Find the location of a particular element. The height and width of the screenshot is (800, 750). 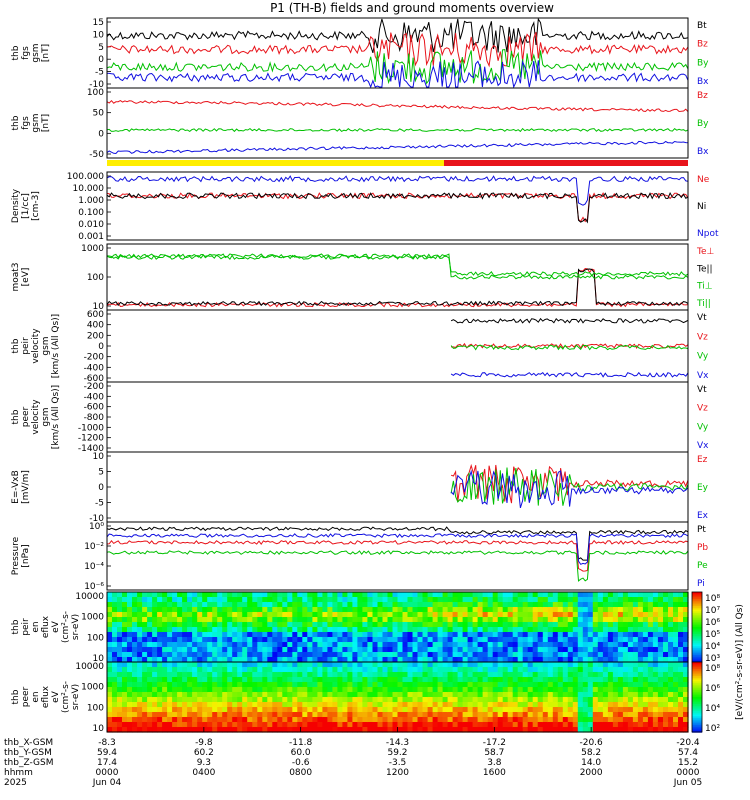

colorbar-cell is located at coordinates (697, 722).